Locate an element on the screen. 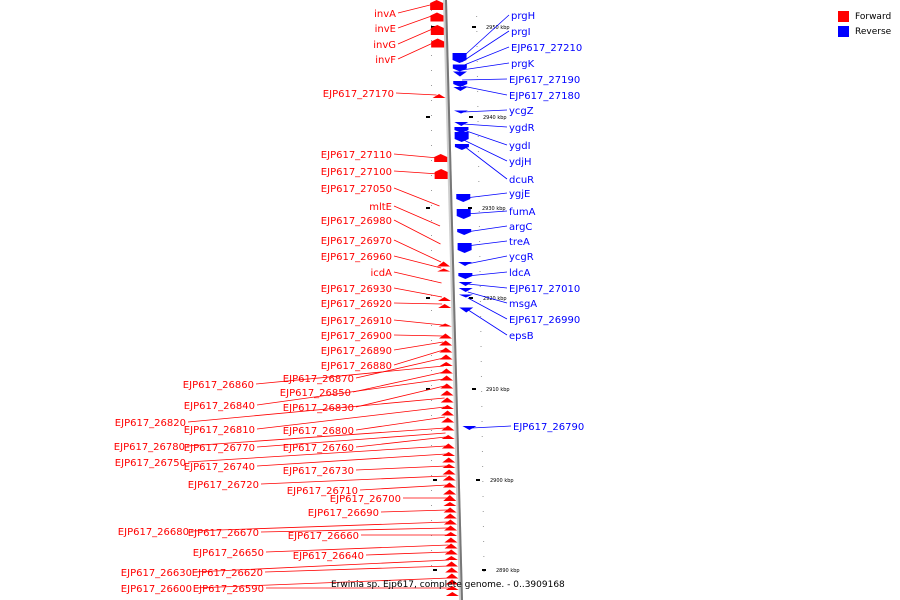 The height and width of the screenshot is (600, 900). forward-gene-label: EJP617_26760 is located at coordinates (318, 448).